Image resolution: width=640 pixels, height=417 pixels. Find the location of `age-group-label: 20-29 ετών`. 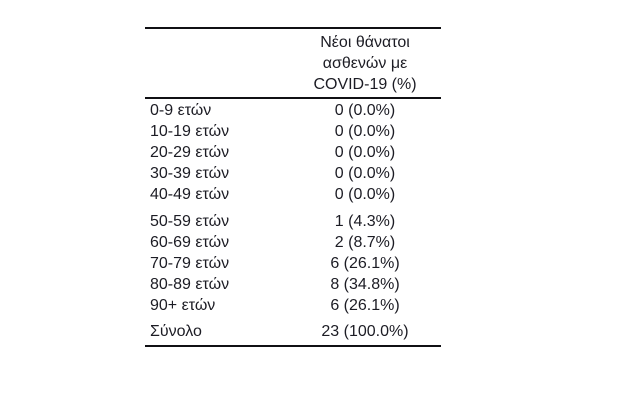

age-group-label: 20-29 ετών is located at coordinates (190, 152).